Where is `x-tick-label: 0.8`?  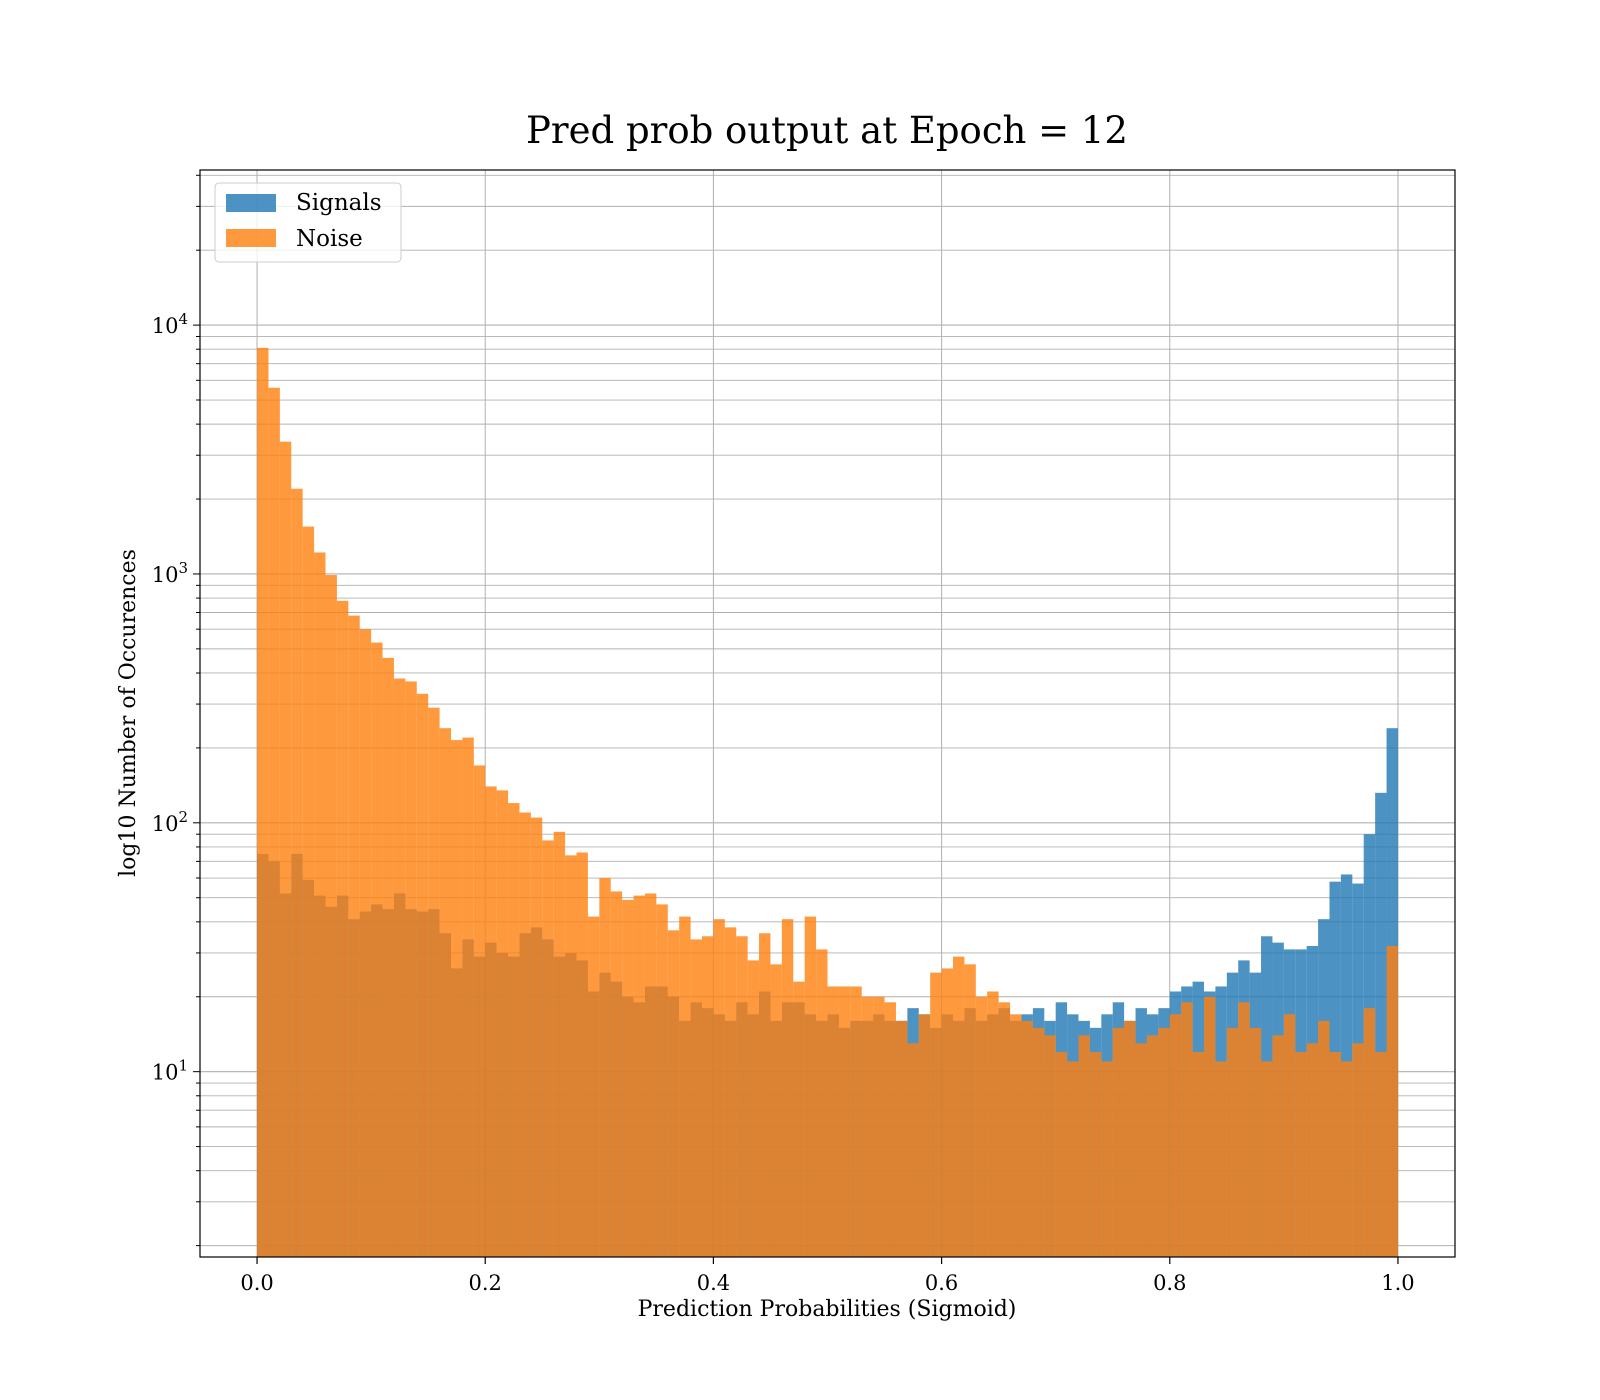 x-tick-label: 0.8 is located at coordinates (1169, 1283).